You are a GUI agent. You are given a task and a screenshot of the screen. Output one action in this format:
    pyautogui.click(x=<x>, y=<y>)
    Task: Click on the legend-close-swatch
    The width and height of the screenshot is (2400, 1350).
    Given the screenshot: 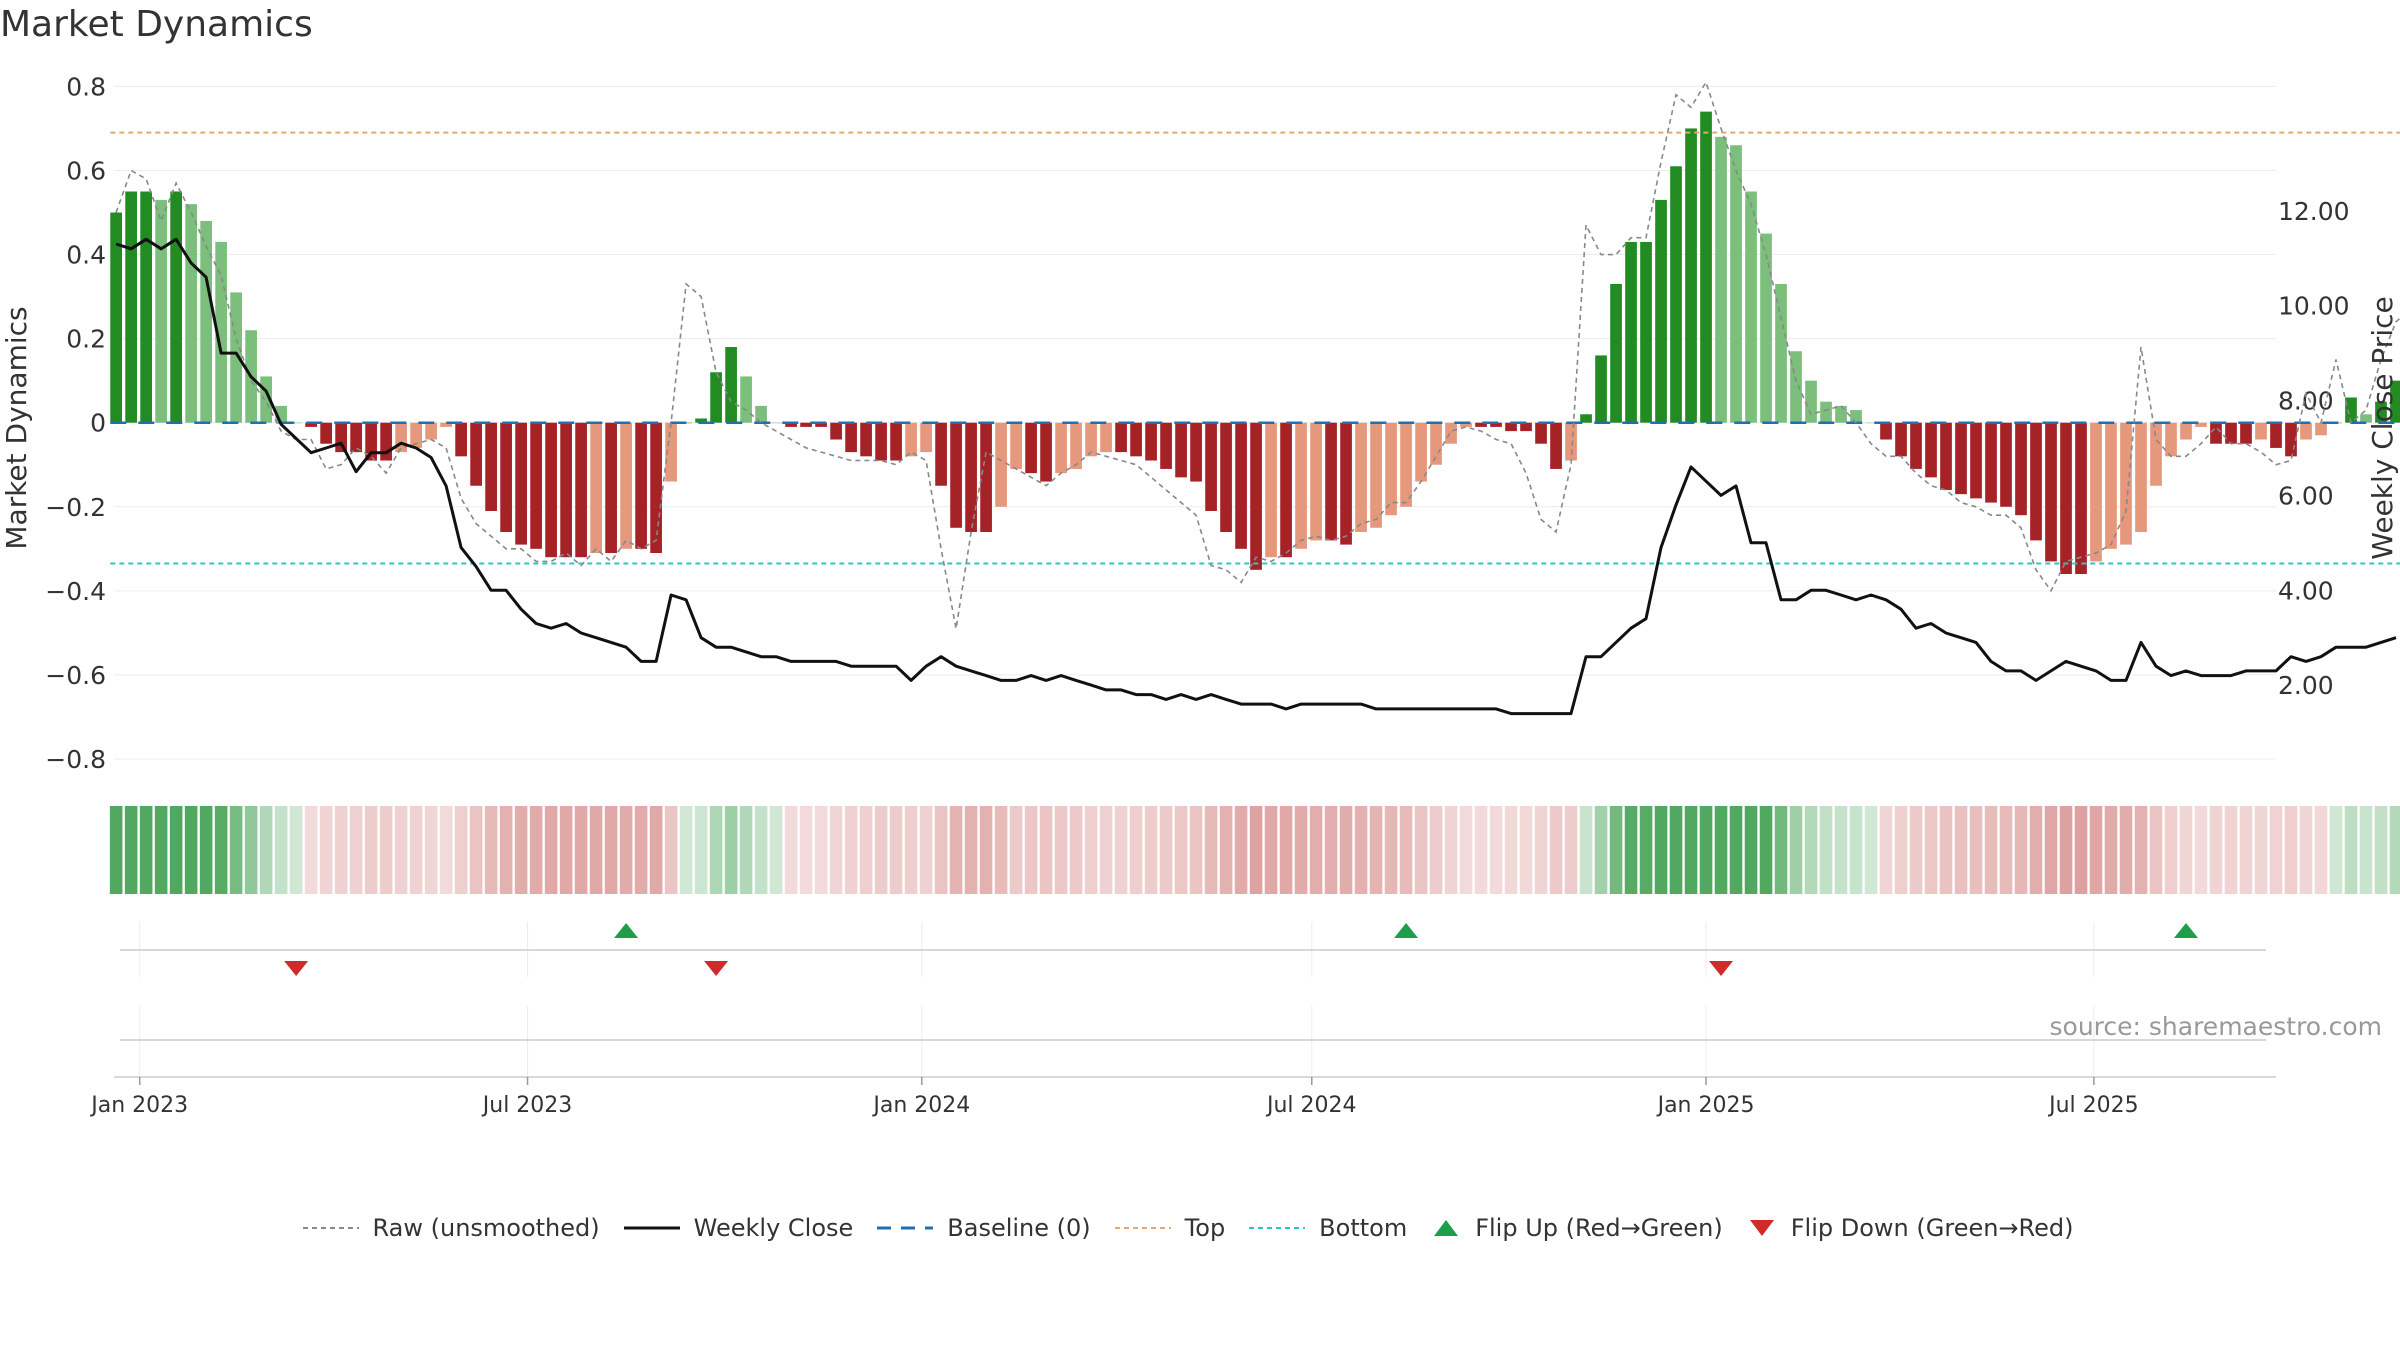 What is the action you would take?
    pyautogui.click(x=651, y=1228)
    